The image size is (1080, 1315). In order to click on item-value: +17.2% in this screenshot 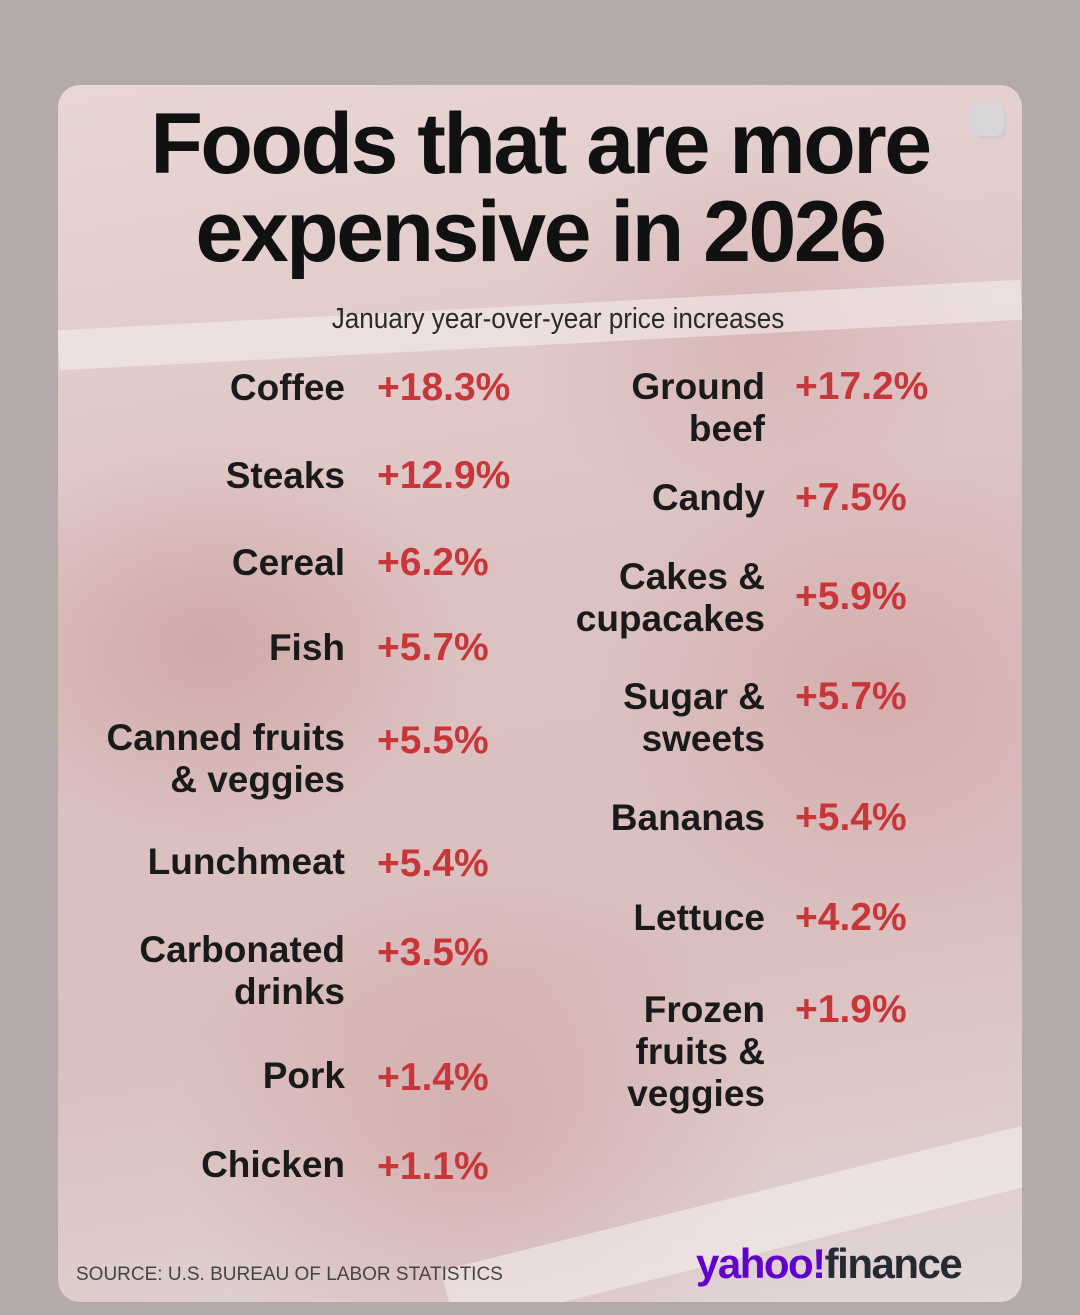, I will do `click(862, 386)`.